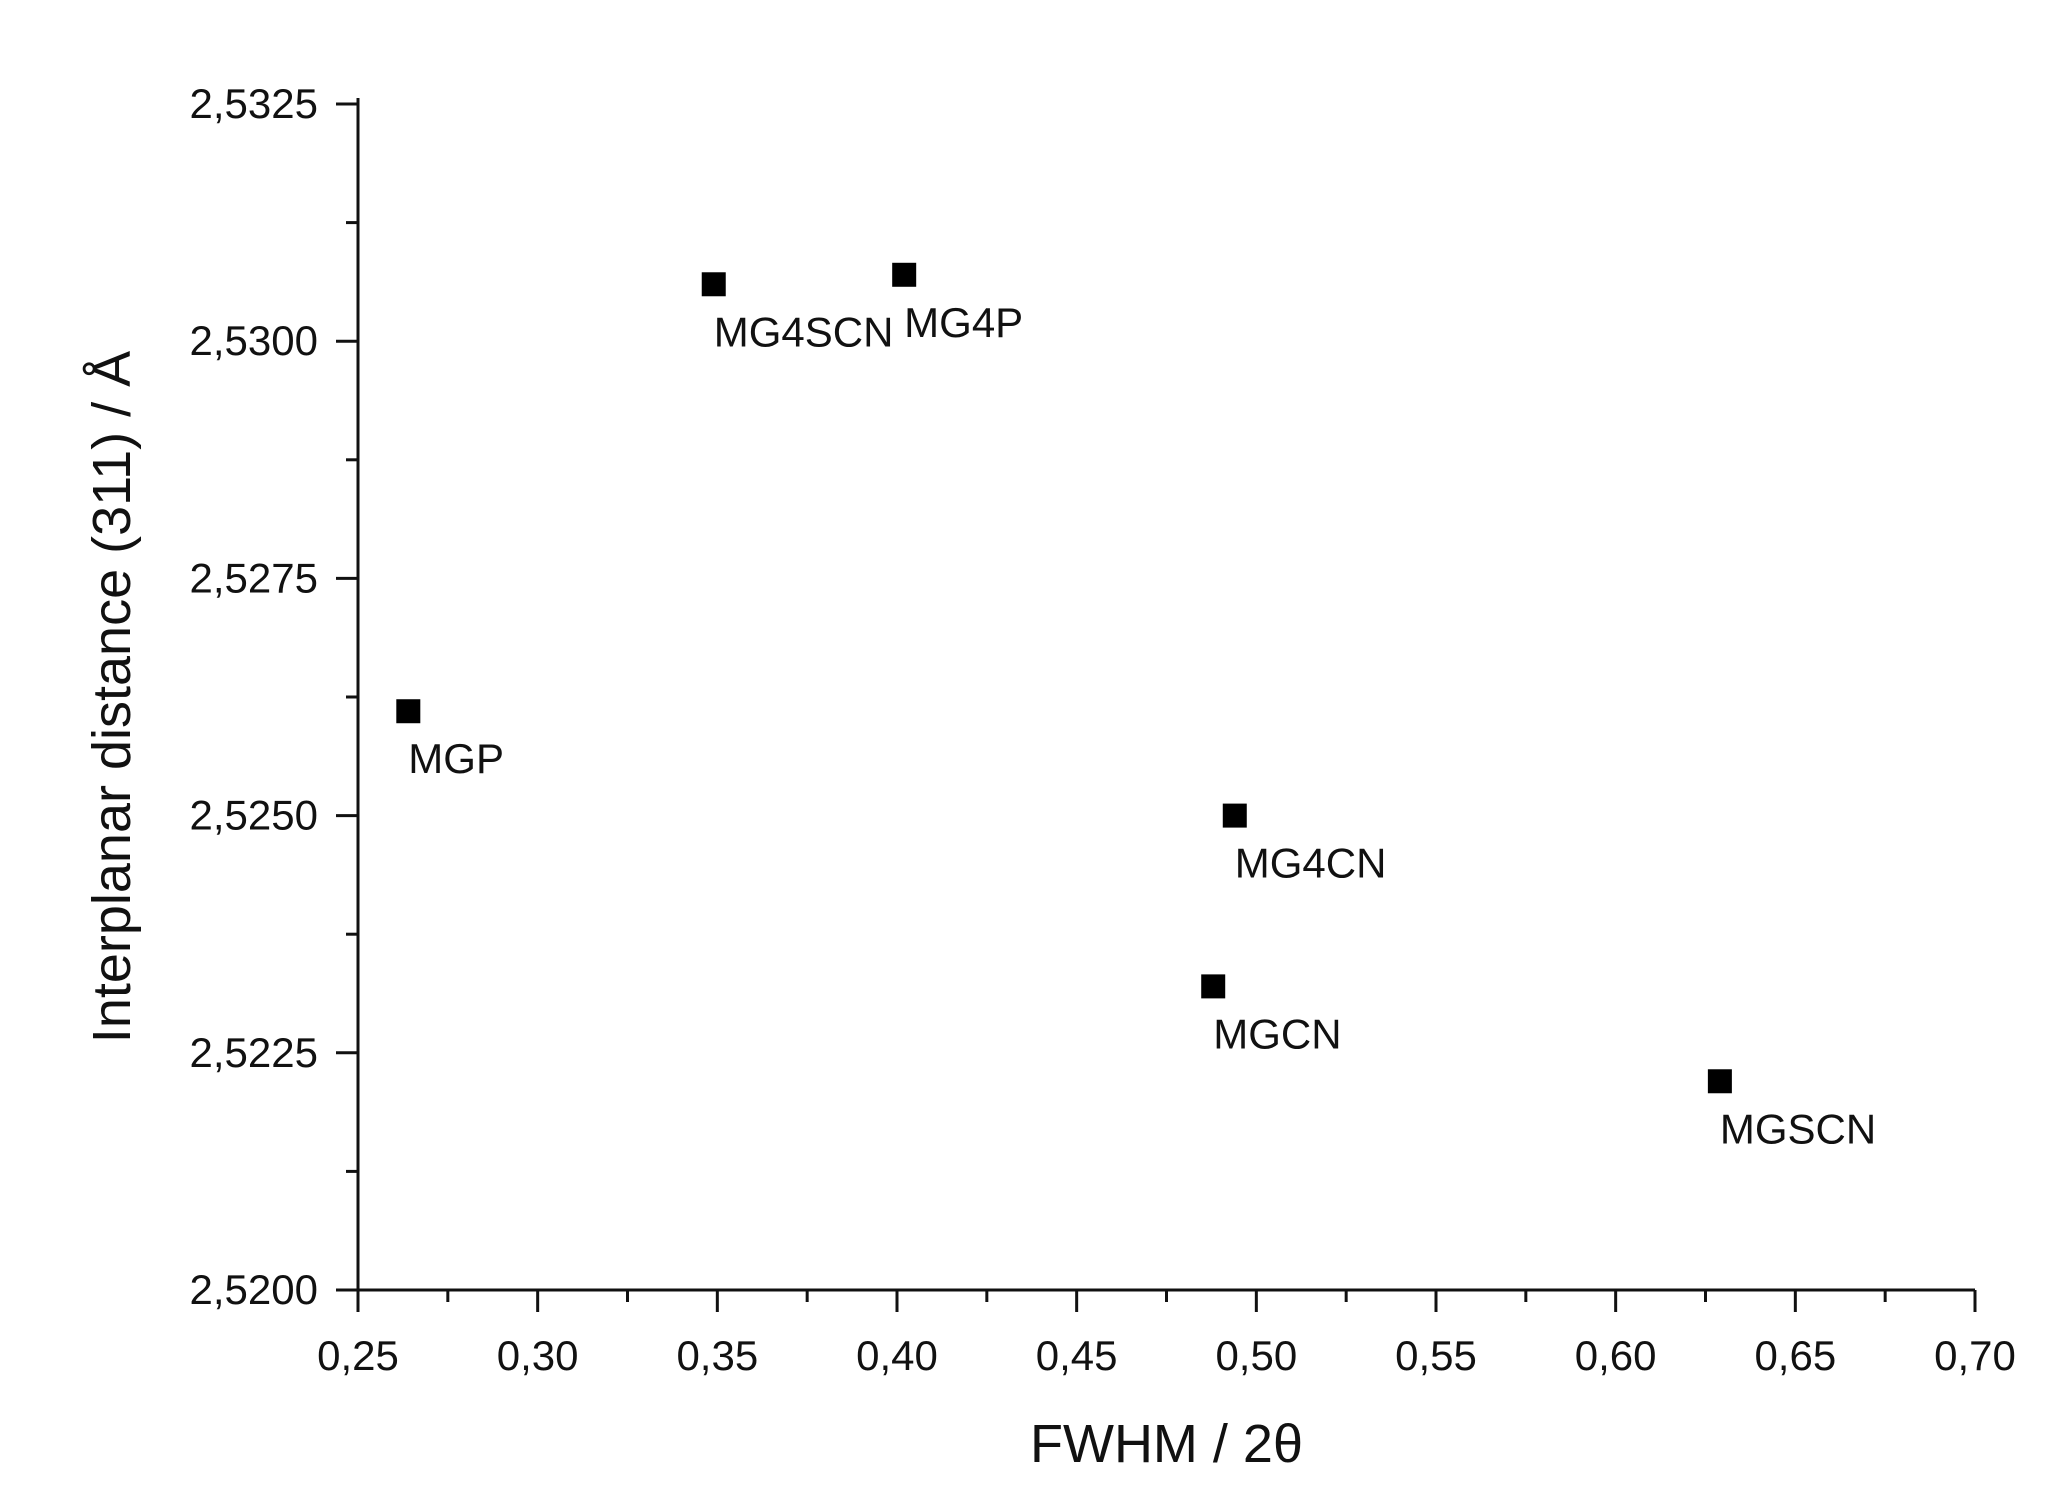  What do you see at coordinates (254, 815) in the screenshot?
I see `y-tick-label: 2,5250` at bounding box center [254, 815].